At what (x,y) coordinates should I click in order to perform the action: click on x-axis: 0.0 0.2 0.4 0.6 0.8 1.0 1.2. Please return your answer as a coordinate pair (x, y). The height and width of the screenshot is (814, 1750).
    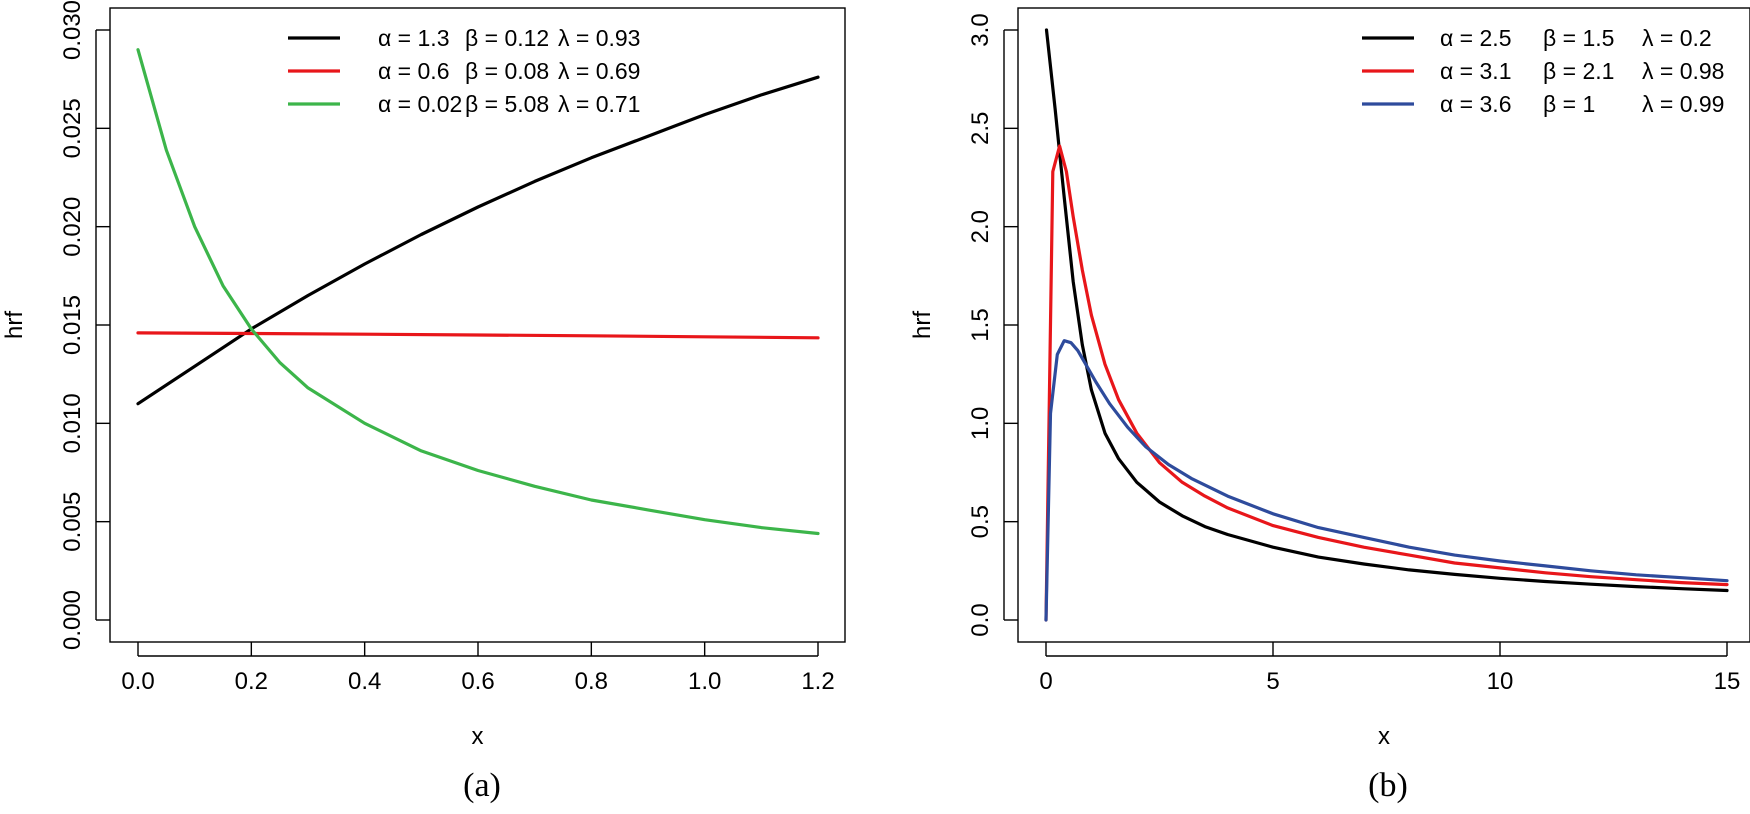
    Looking at the image, I should click on (478, 668).